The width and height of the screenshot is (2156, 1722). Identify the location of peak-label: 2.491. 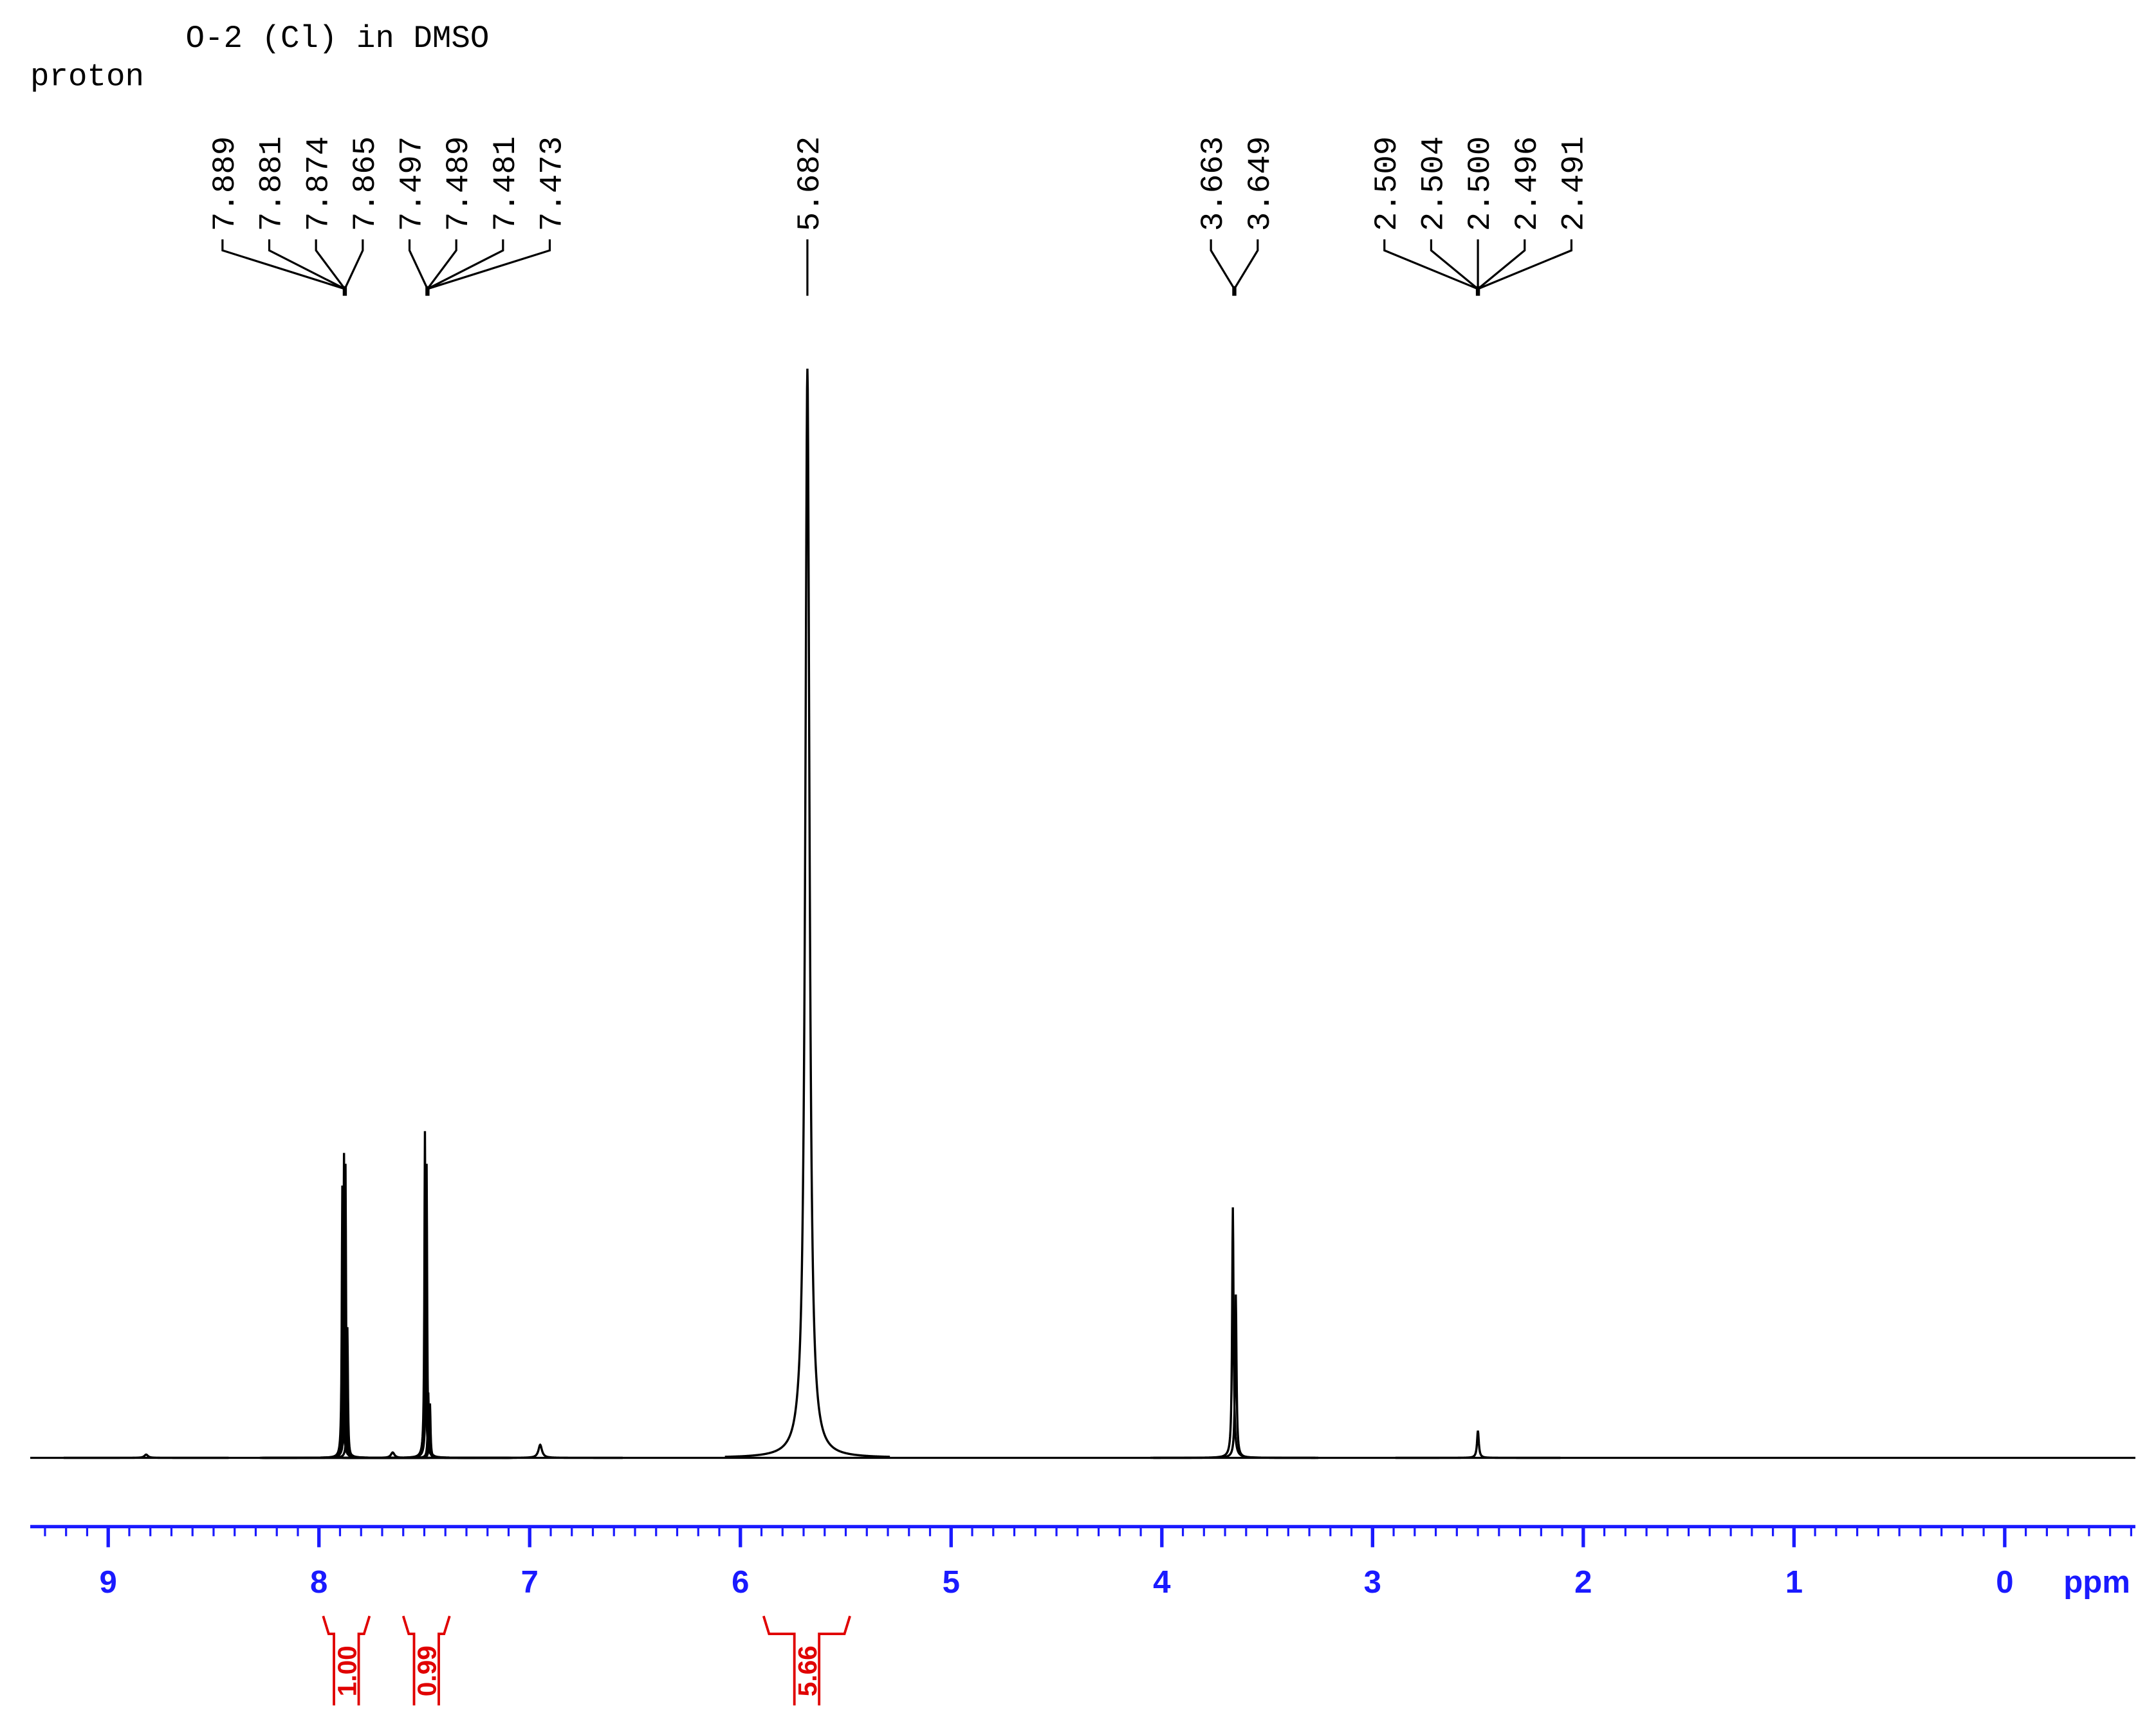
(1574, 183).